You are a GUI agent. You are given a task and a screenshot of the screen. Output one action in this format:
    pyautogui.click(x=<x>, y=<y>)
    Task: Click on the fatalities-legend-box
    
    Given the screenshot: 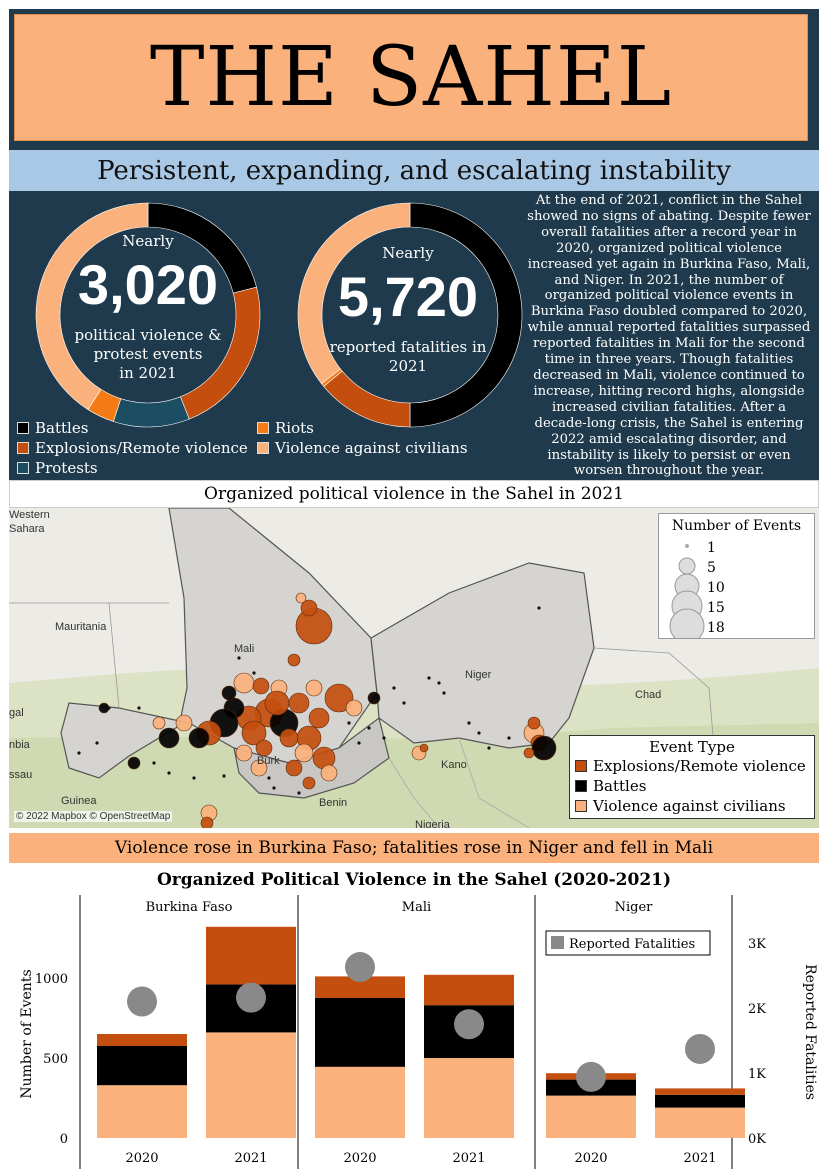 What is the action you would take?
    pyautogui.click(x=628, y=943)
    